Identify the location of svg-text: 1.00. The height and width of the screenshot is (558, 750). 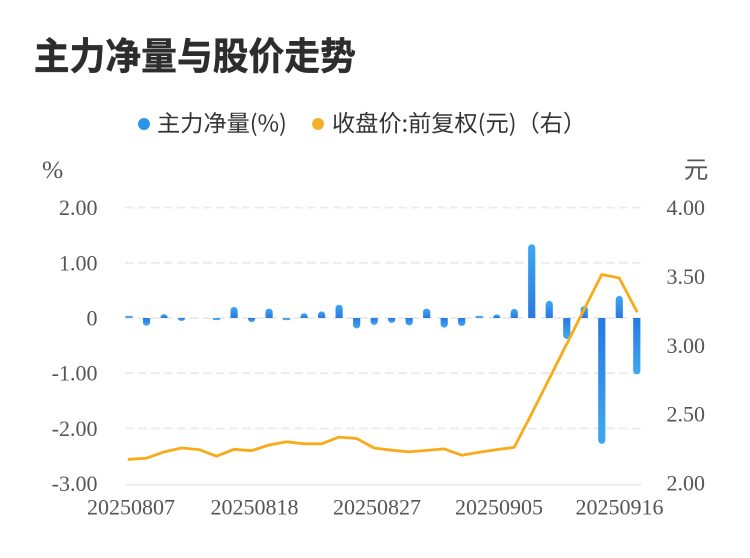
(78, 262).